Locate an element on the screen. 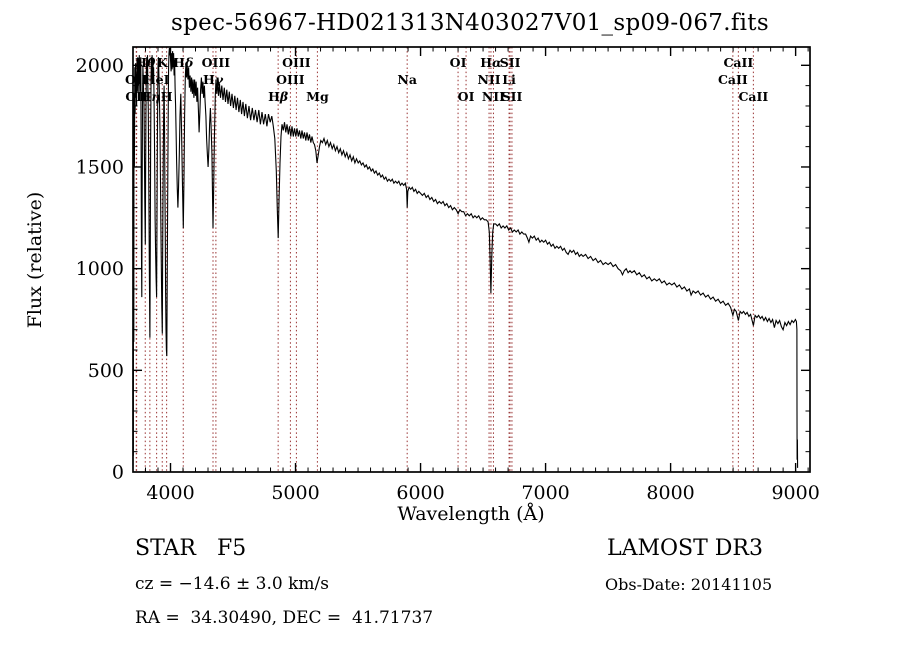  x-tick-label: 8000 is located at coordinates (670, 493).